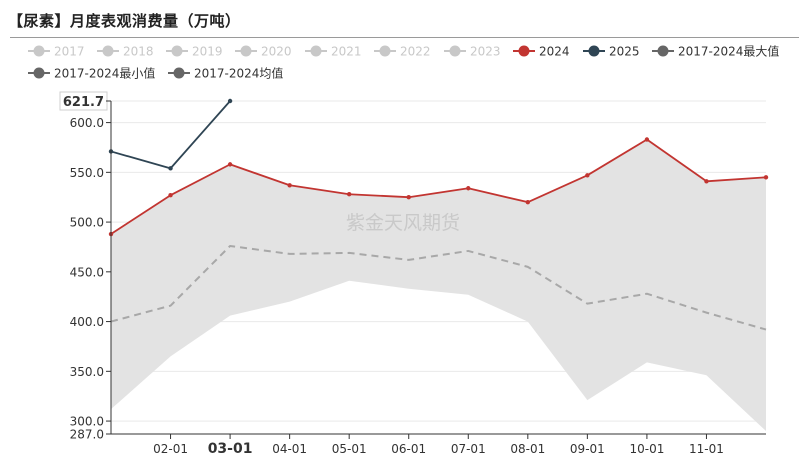  I want to click on legend-item-2017-2024最小值: 2017-2024最小值, so click(91, 73).